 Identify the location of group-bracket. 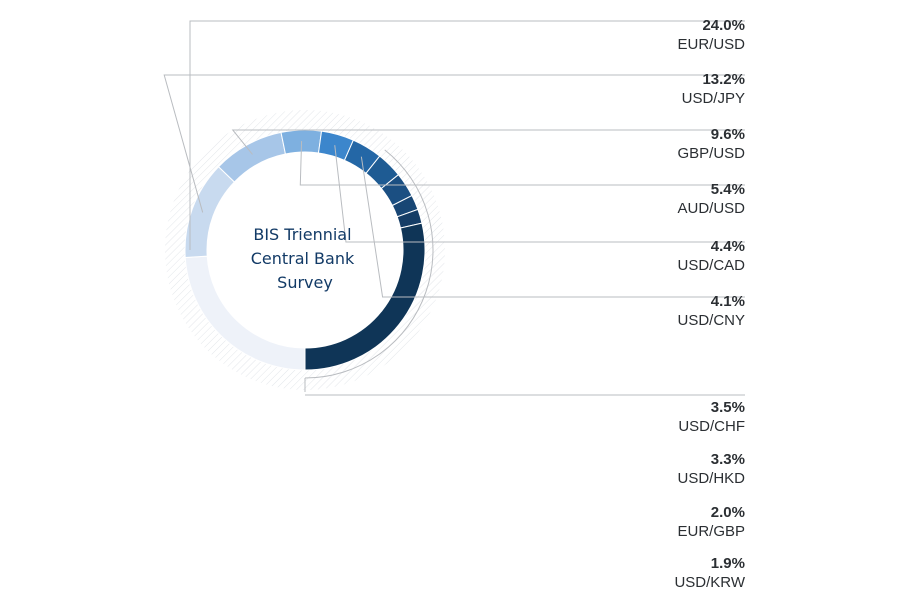
(369, 264).